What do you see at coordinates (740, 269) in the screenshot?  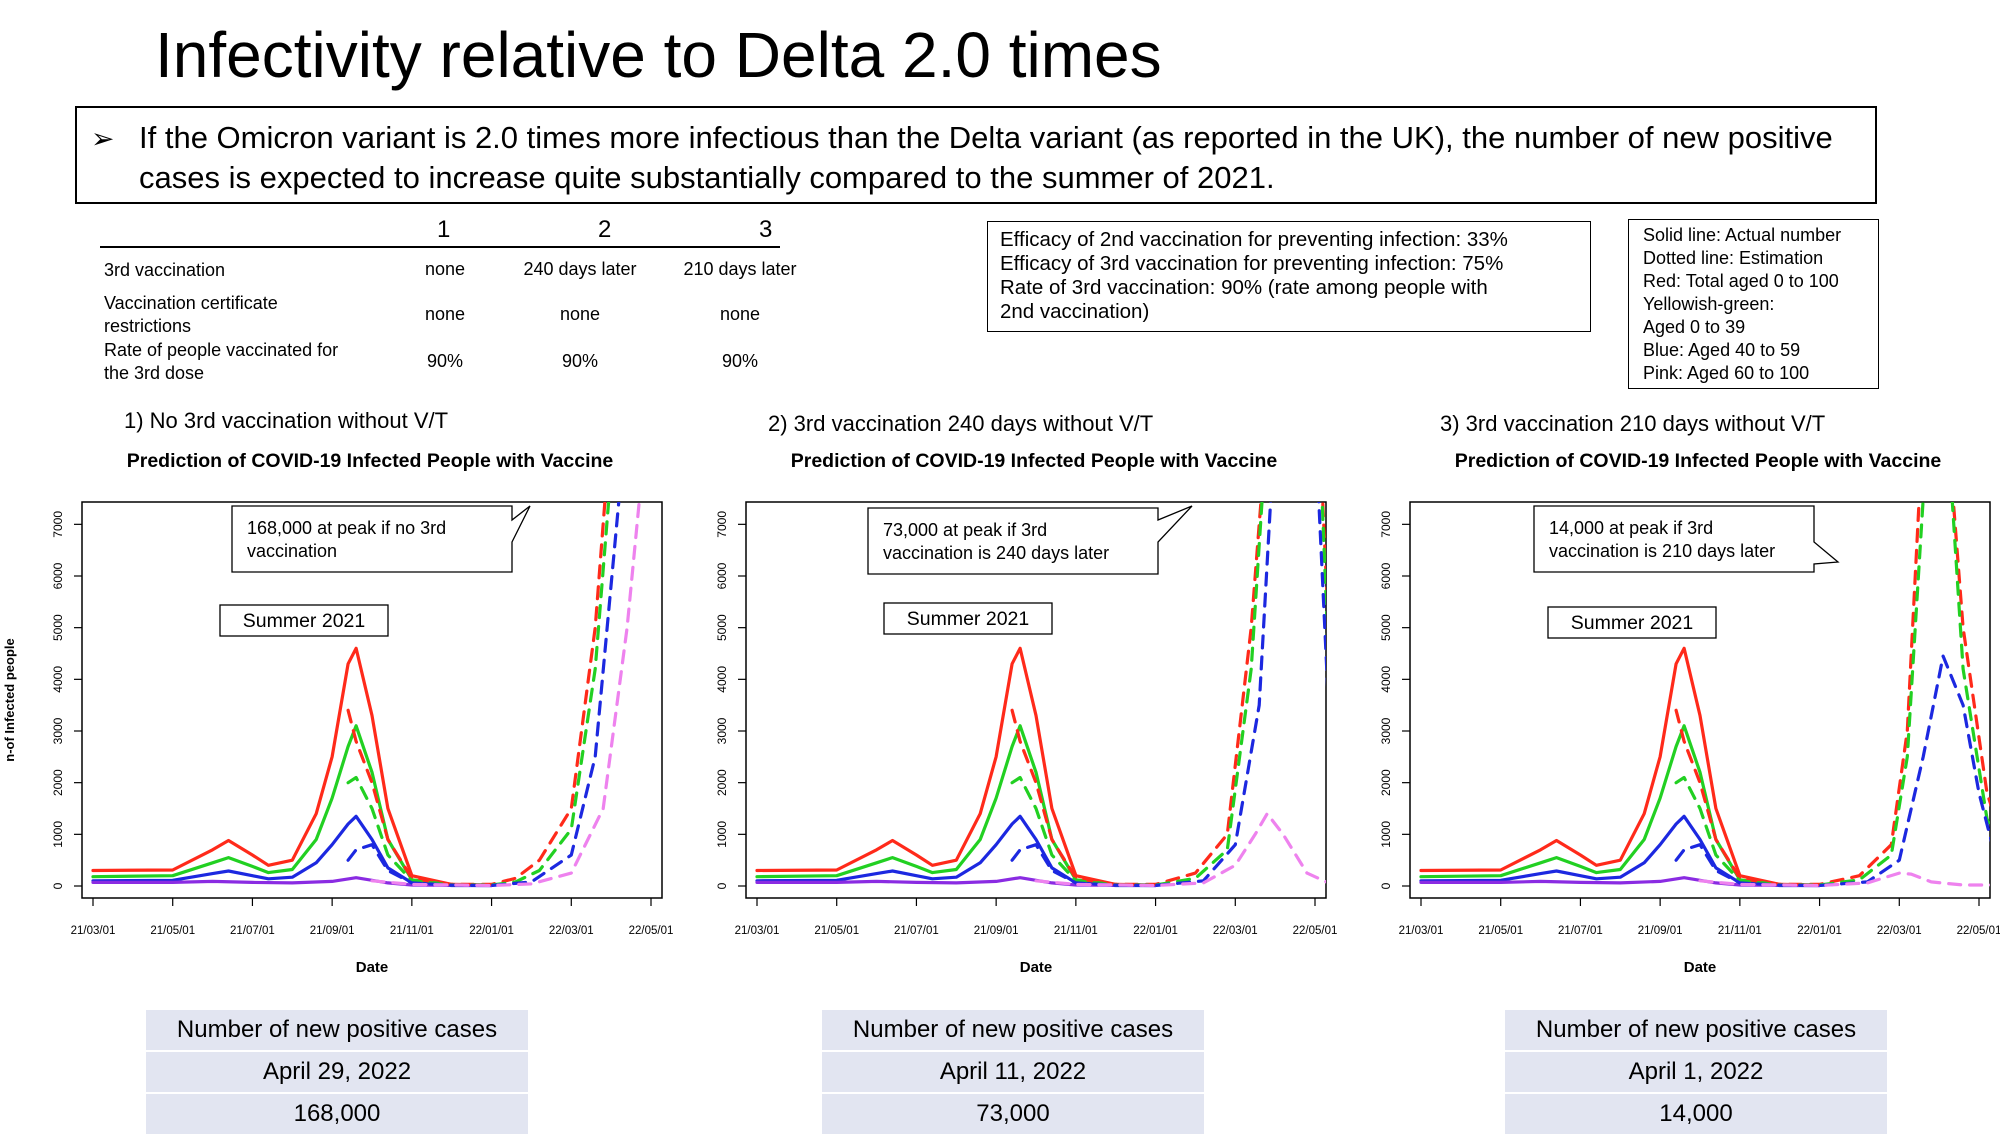 I see `cell: 210 days later` at bounding box center [740, 269].